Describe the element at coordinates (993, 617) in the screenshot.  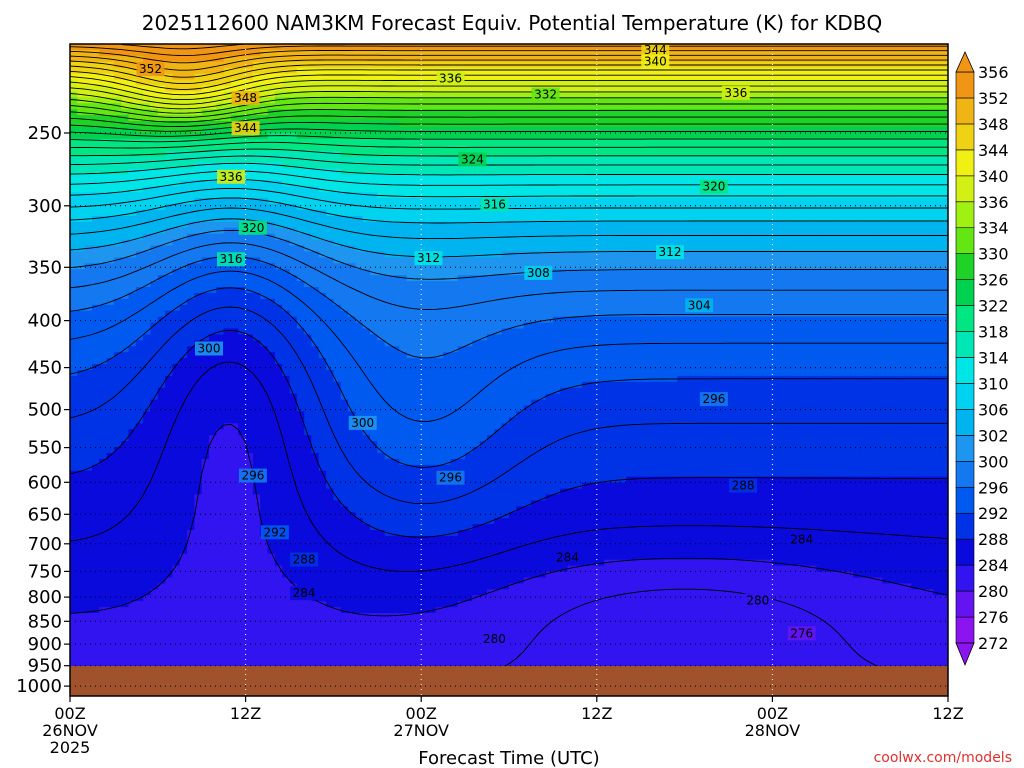
I see `colorbar-tick-label: 276` at that location.